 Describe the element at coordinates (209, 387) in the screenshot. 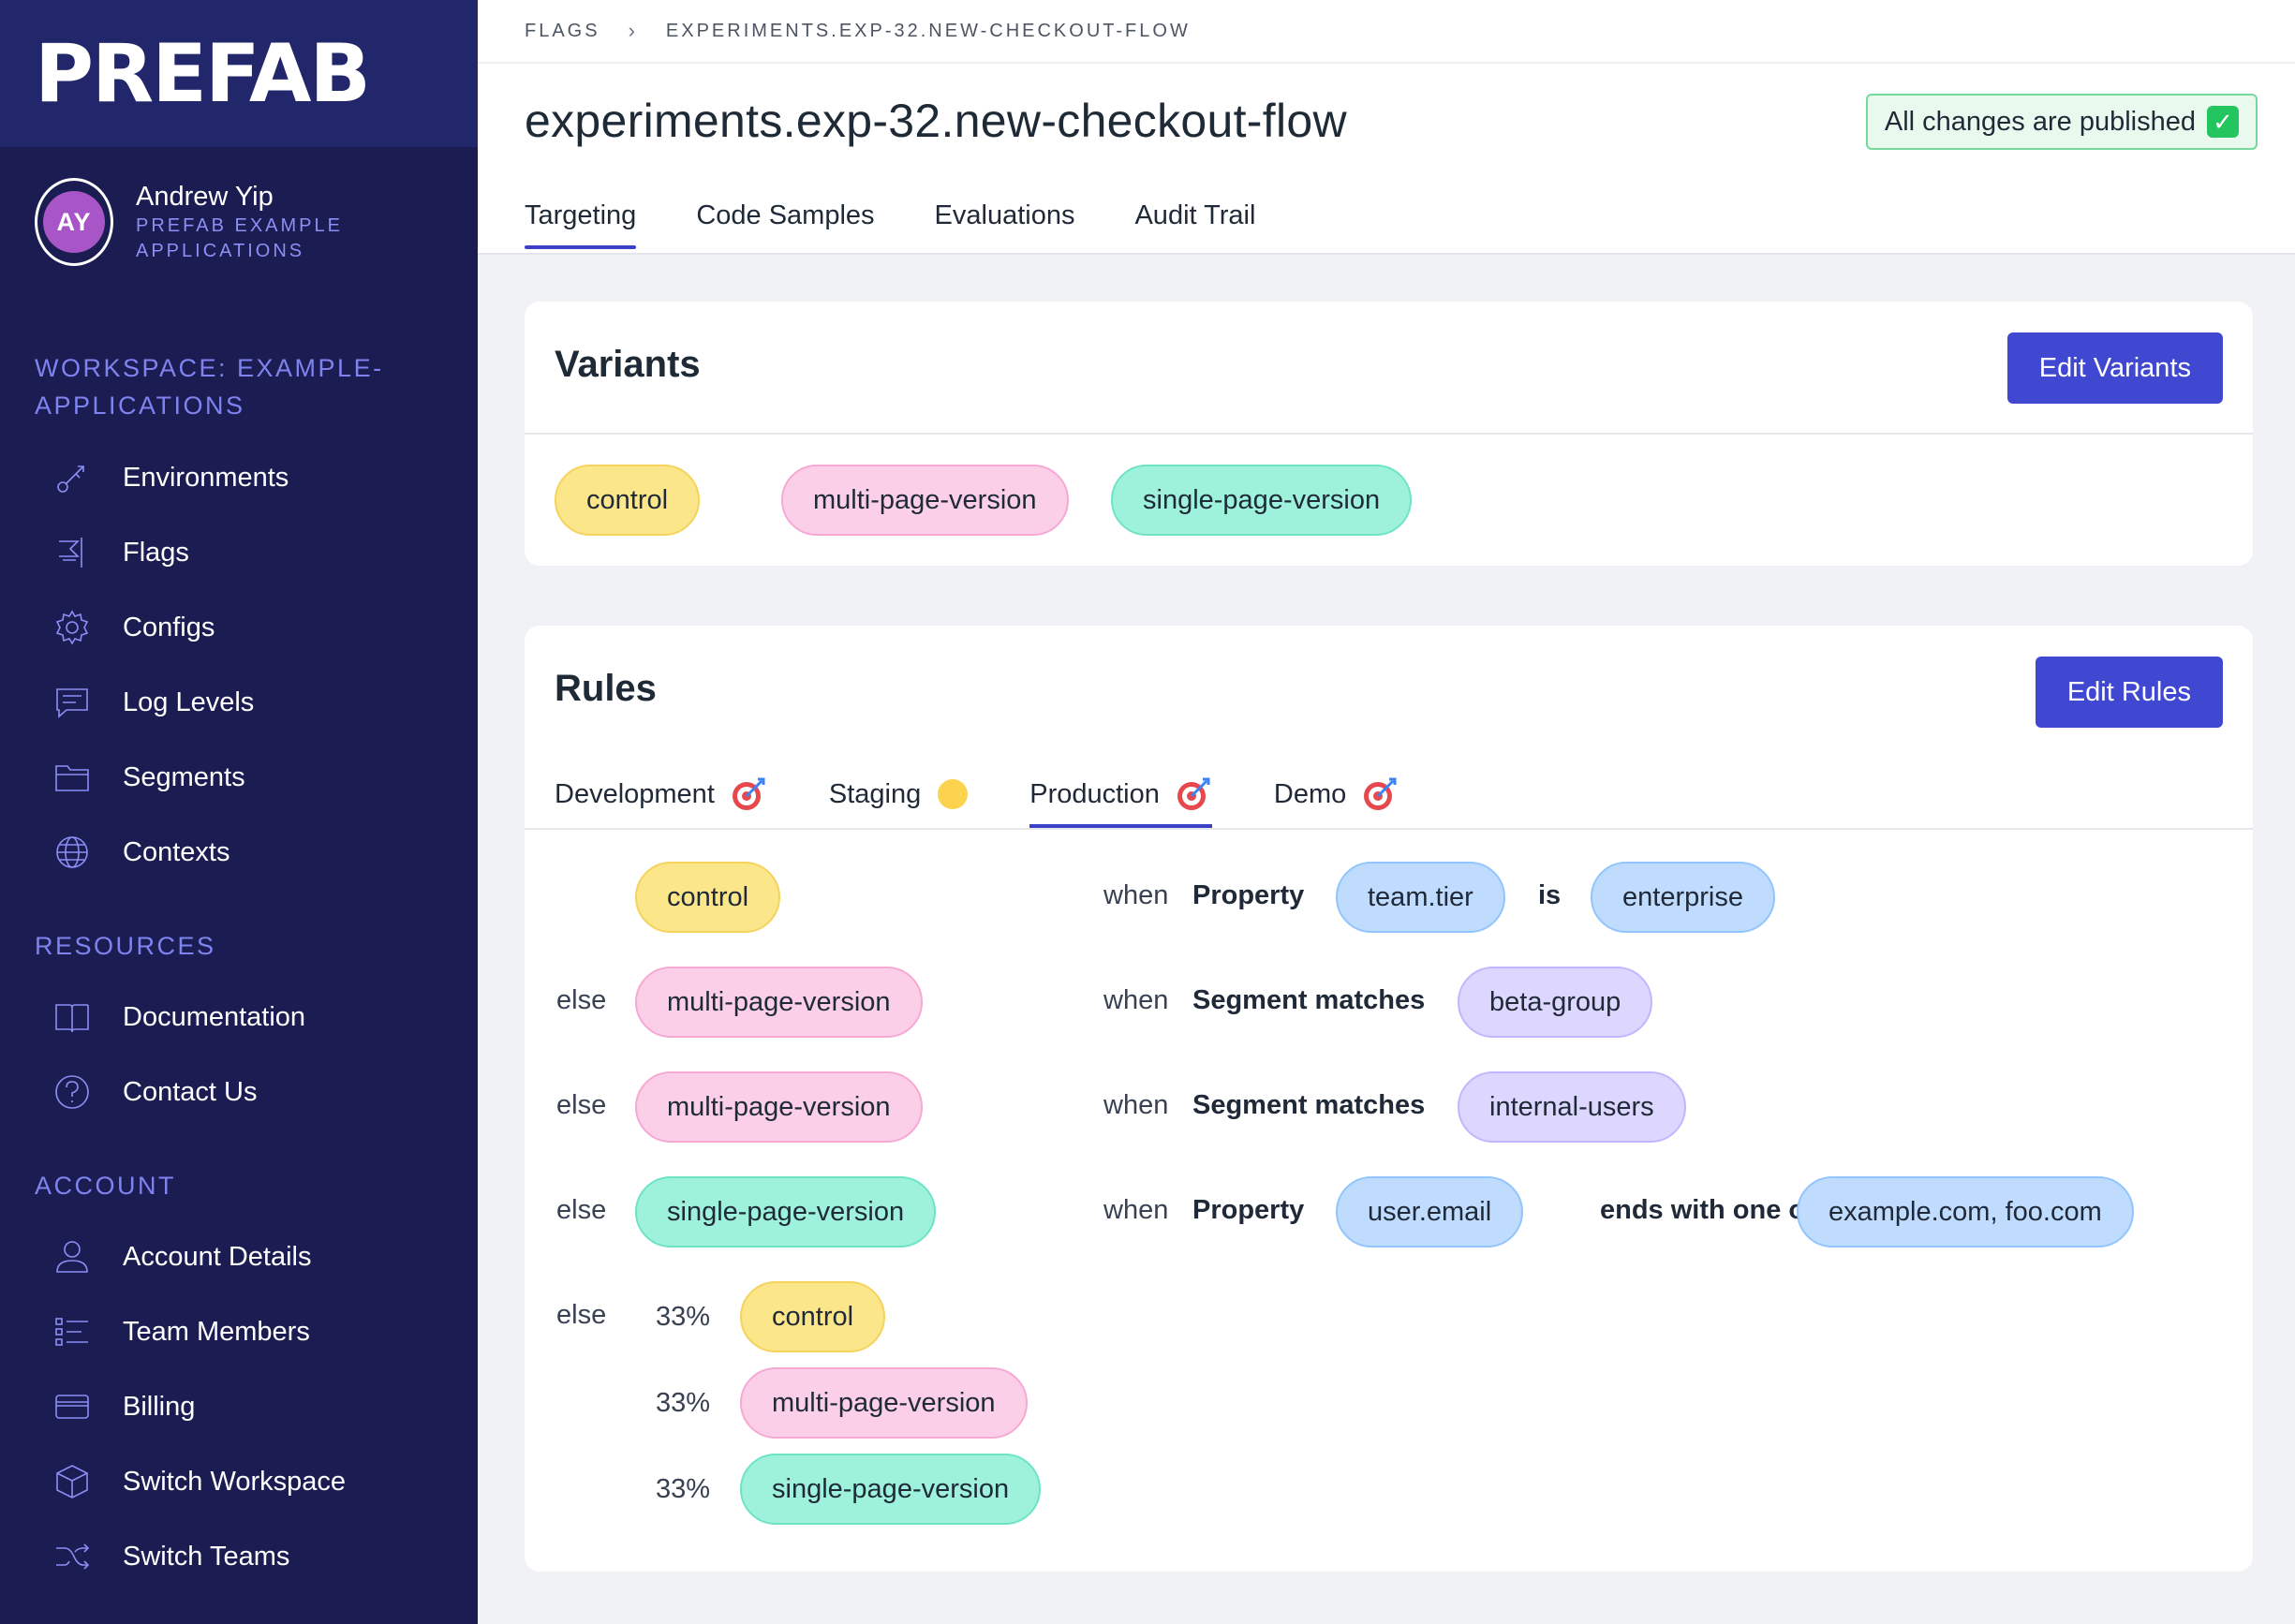

I see `workspace-section-title: WORKSPACE: EXAMPLE-APPLICATIONS` at that location.